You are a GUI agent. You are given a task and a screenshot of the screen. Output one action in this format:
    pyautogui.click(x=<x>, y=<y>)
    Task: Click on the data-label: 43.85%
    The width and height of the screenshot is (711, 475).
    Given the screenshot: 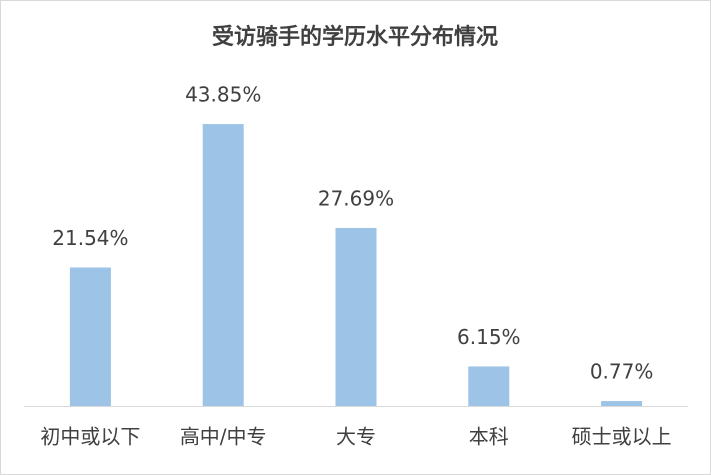 What is the action you would take?
    pyautogui.click(x=223, y=95)
    